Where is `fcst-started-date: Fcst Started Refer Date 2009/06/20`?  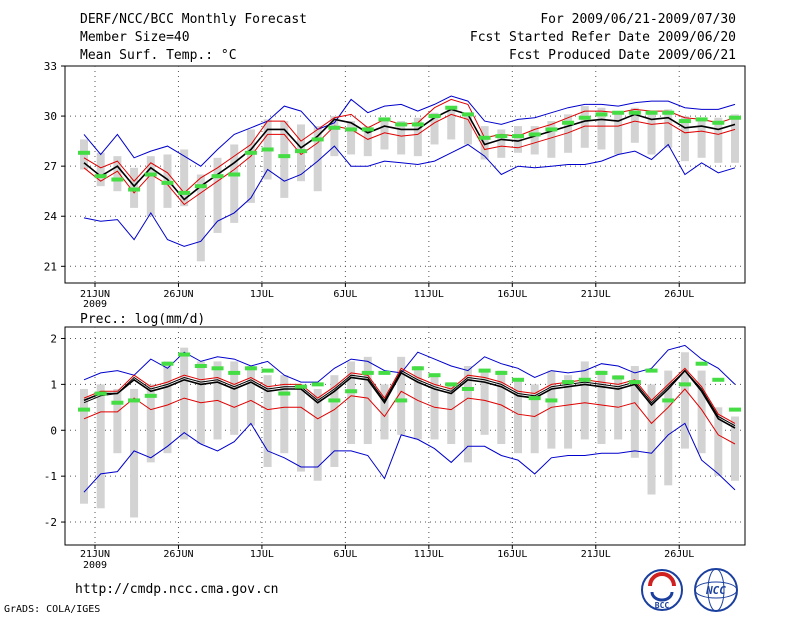
fcst-started-date: Fcst Started Refer Date 2009/06/20 is located at coordinates (602, 37).